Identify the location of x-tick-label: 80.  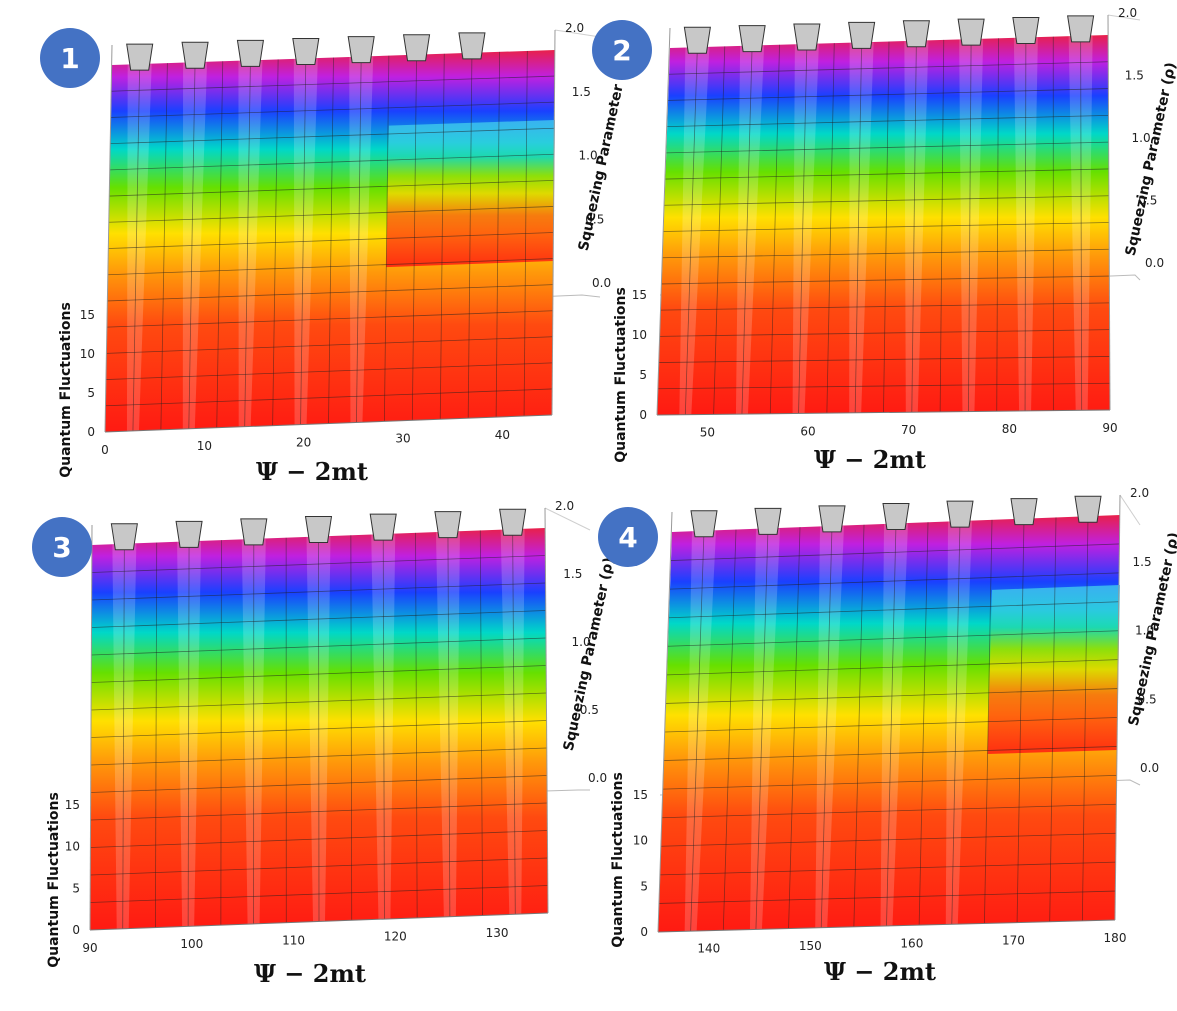
(1009, 429).